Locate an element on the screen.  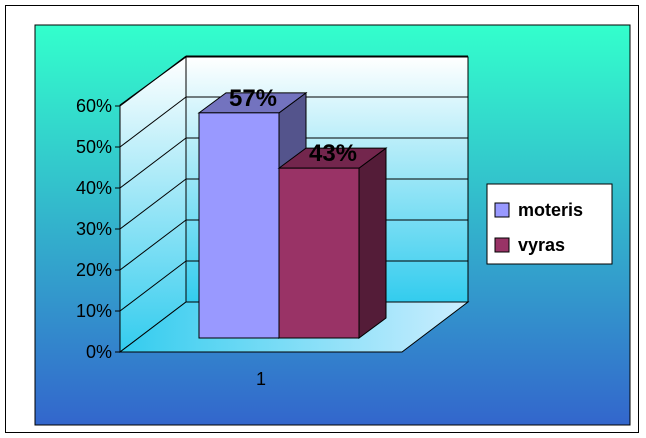
x-tick-label: 1 is located at coordinates (261, 379).